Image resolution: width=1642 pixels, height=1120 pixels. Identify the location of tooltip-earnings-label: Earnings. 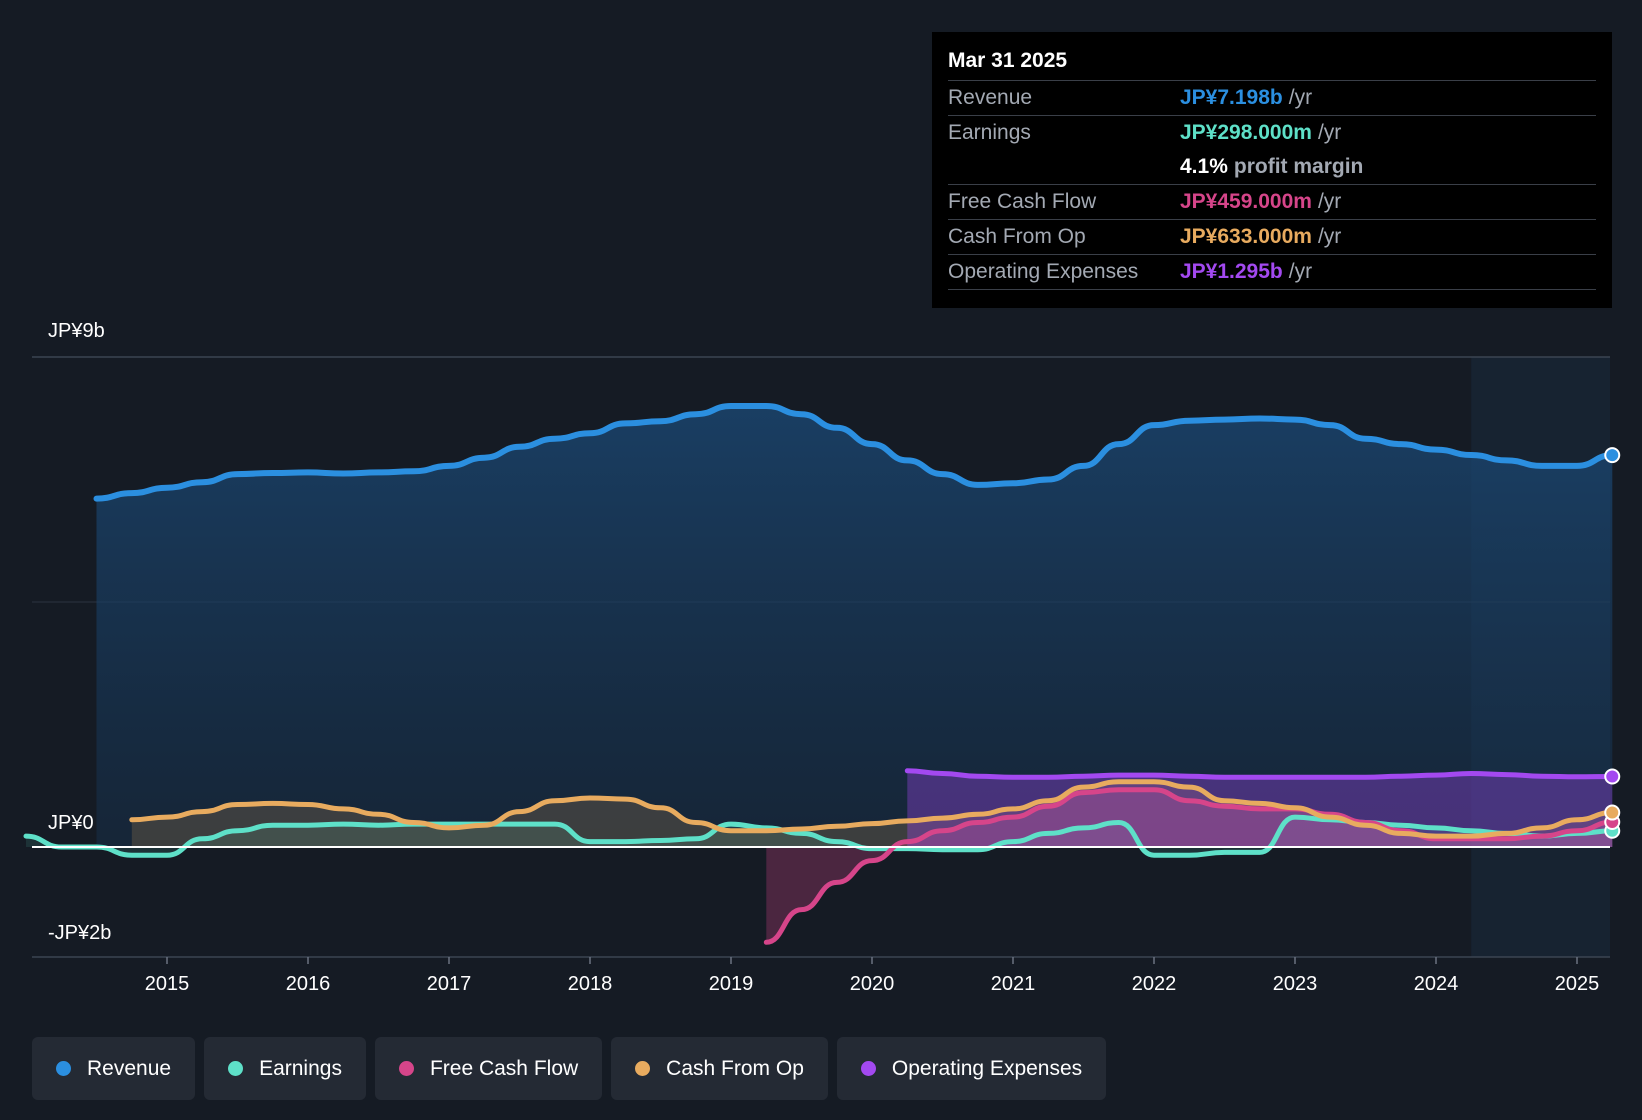
(989, 132).